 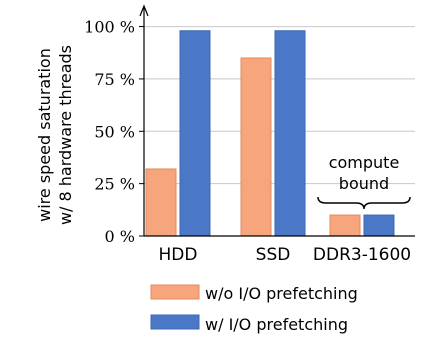 I want to click on bar-wo-prefetching-ssd, so click(x=256, y=147).